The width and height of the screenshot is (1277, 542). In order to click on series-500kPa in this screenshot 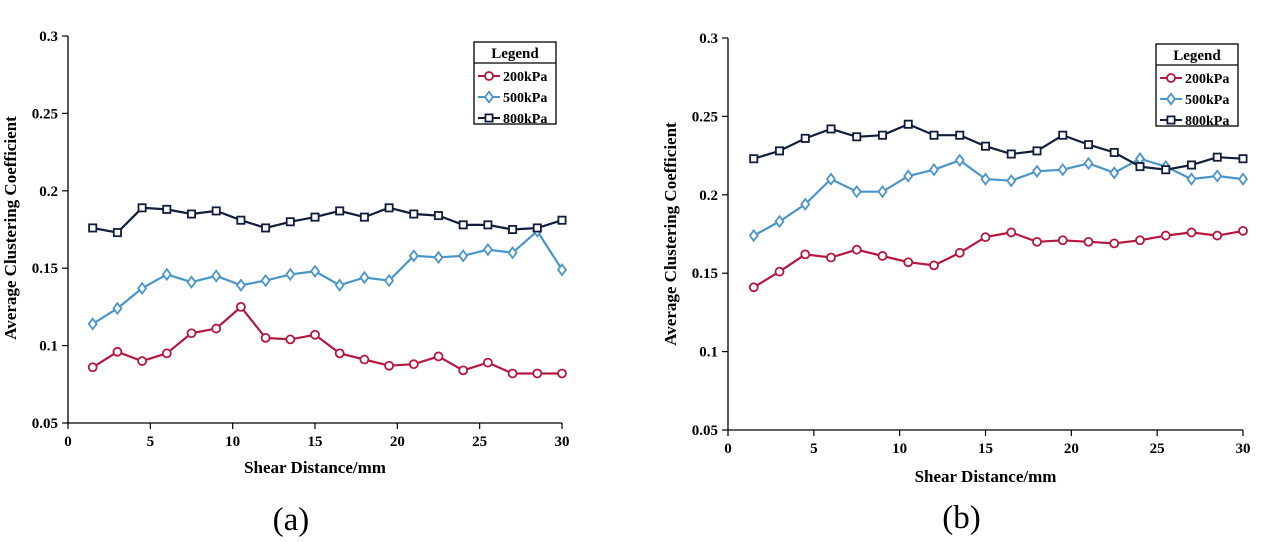, I will do `click(327, 277)`.